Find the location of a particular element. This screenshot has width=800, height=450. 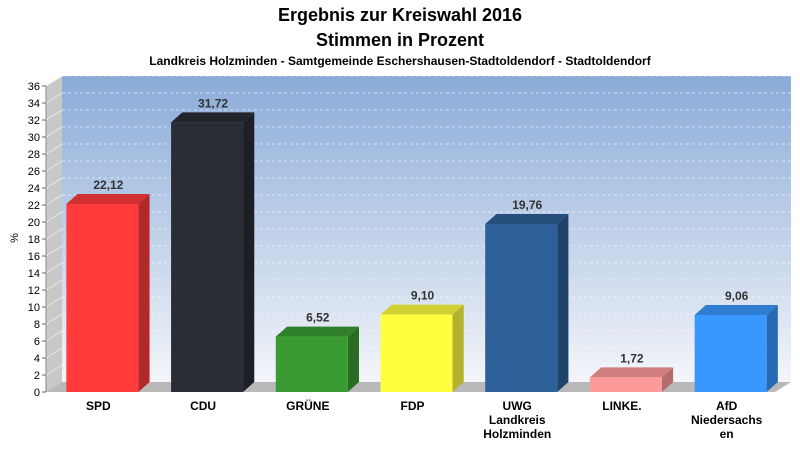

y-tick-label: 10 is located at coordinates (34, 308).